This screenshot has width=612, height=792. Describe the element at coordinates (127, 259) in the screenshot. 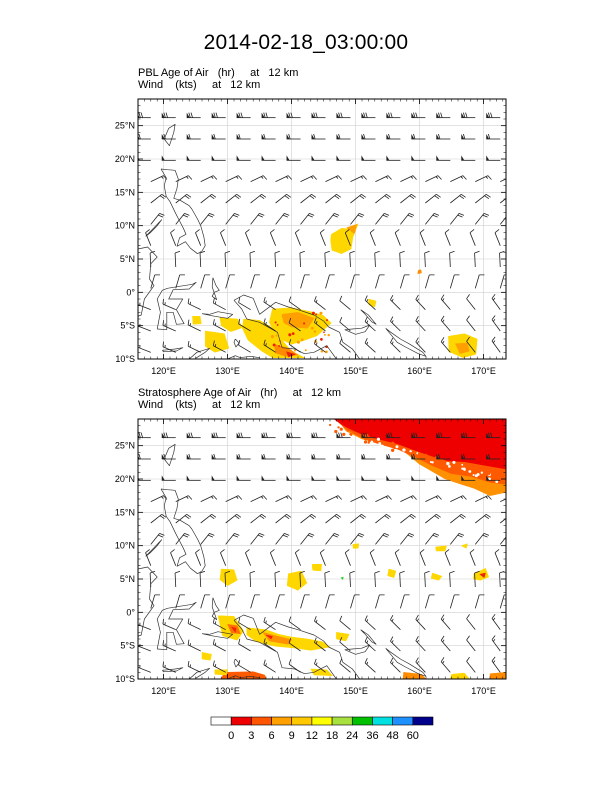

I see `y-tick-label: 5°N` at that location.